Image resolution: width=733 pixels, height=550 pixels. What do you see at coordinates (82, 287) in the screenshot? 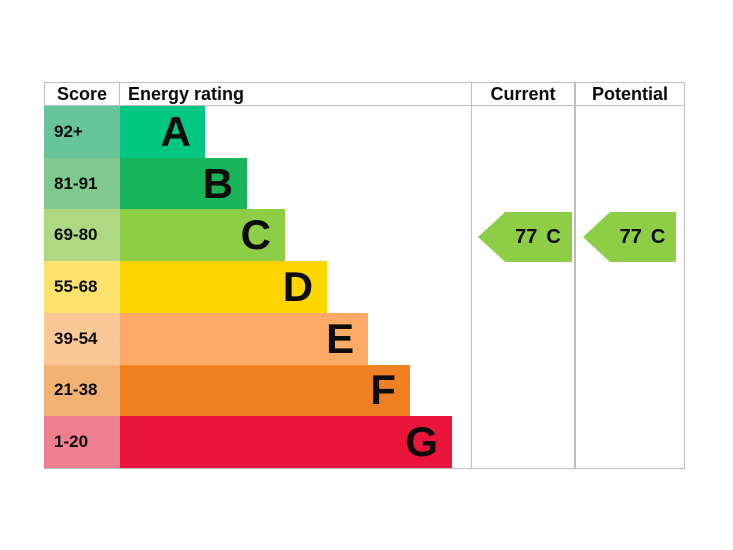
I see `score-range-d: 55-68` at bounding box center [82, 287].